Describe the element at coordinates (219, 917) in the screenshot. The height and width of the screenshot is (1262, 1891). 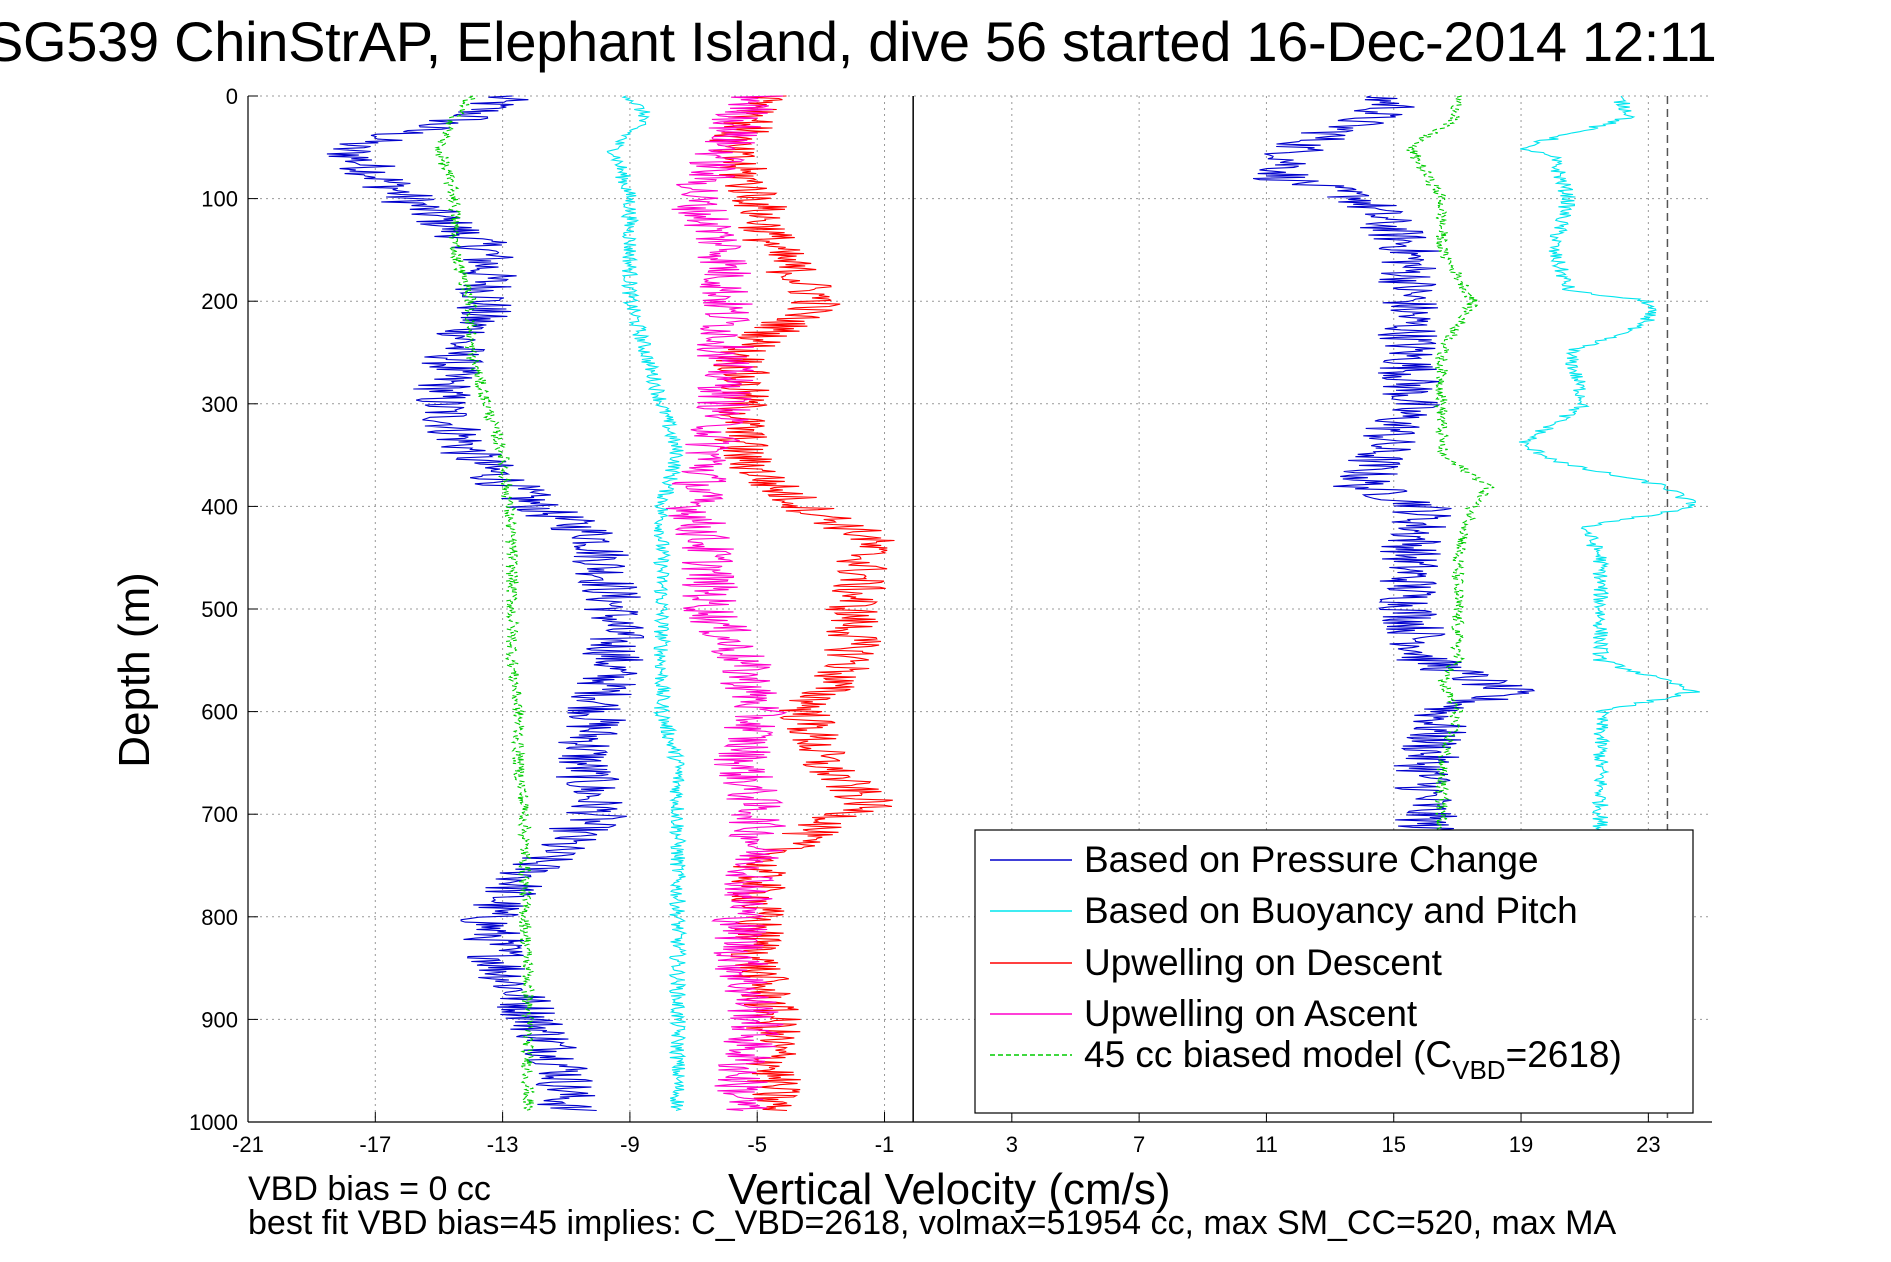
I see `y-tick-label: 800` at that location.